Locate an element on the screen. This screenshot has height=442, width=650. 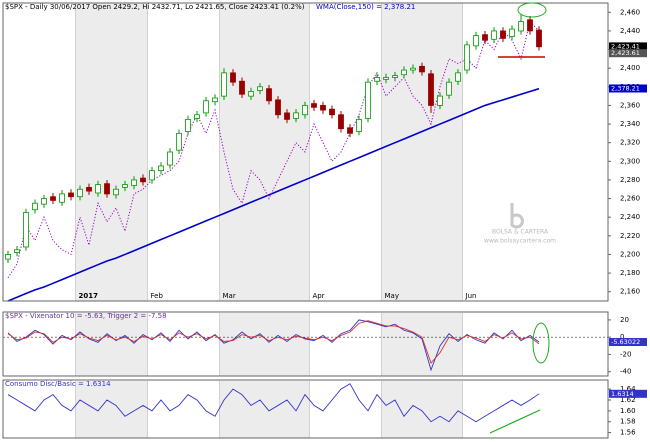
y-tick-label: 2,180 is located at coordinates (630, 273).